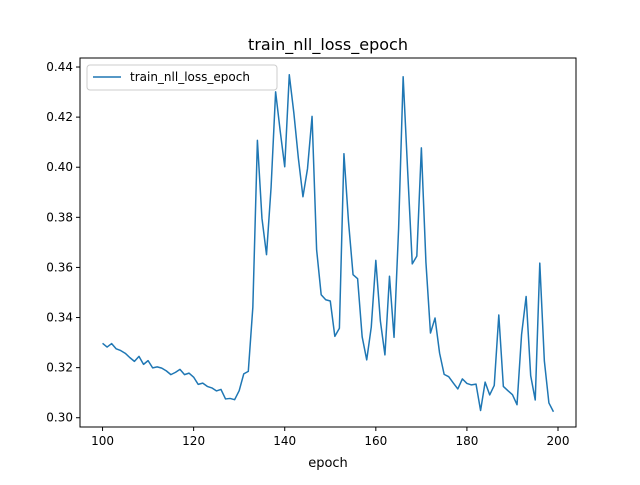  I want to click on x-tick-label: 180, so click(466, 441).